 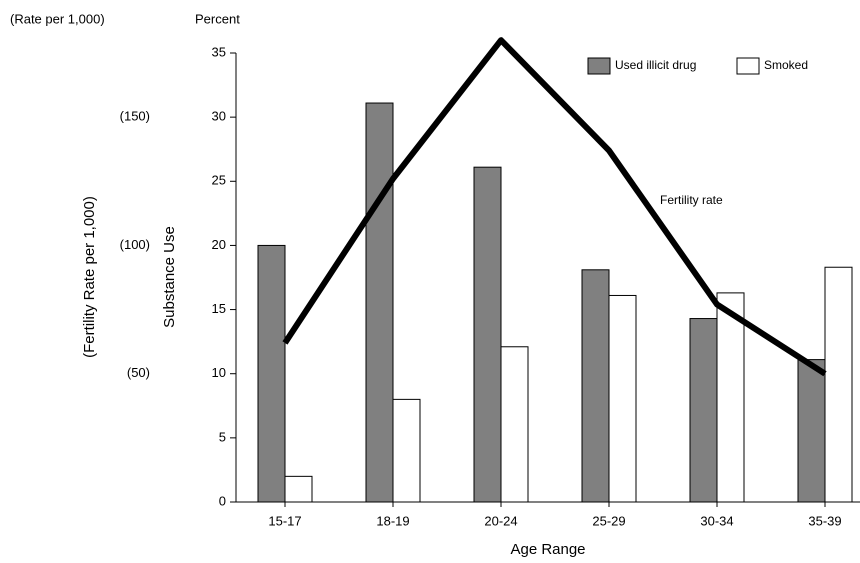 What do you see at coordinates (169, 277) in the screenshot?
I see `y-label: Substance Use` at bounding box center [169, 277].